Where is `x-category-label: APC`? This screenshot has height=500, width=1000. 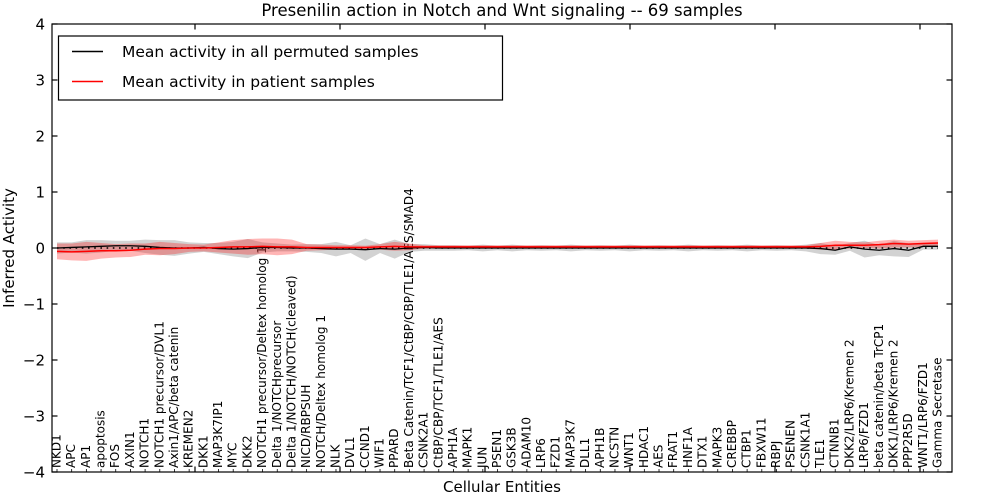 x-category-label: APC is located at coordinates (71, 456).